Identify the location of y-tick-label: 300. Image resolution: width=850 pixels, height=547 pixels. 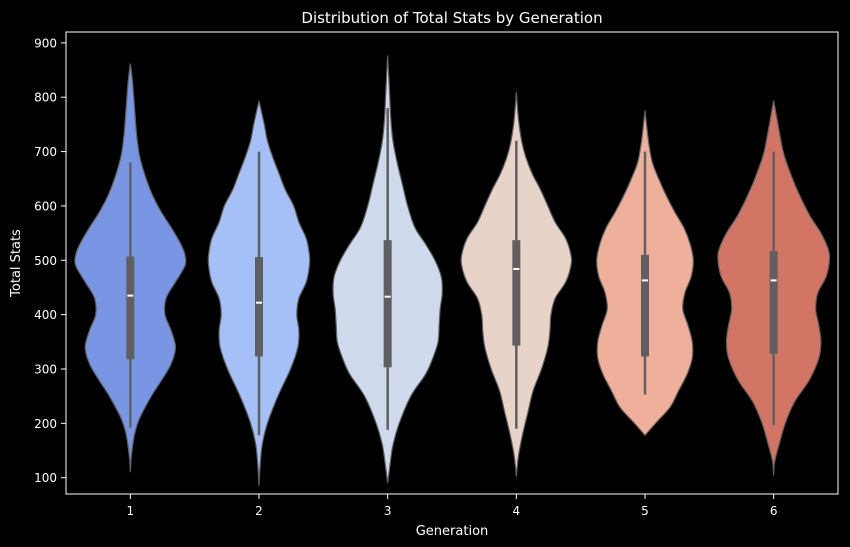
(45, 369).